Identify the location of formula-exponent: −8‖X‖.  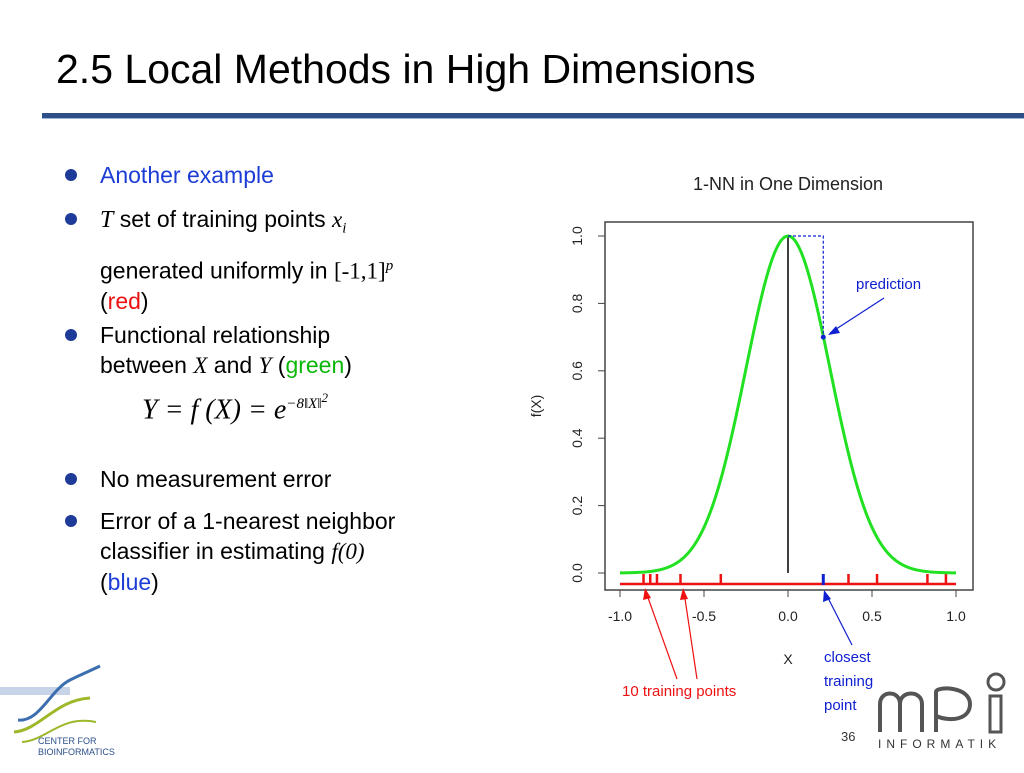
(304, 404).